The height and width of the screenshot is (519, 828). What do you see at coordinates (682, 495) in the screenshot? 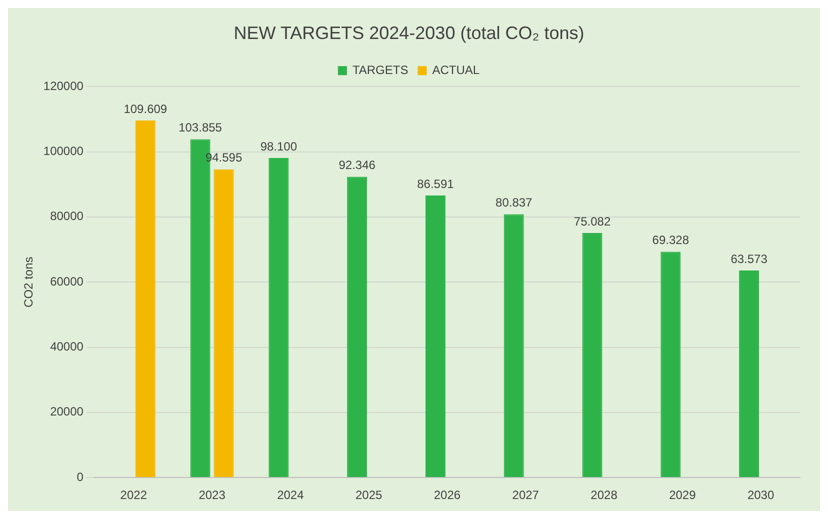
I see `x-tick-label: 2029` at bounding box center [682, 495].